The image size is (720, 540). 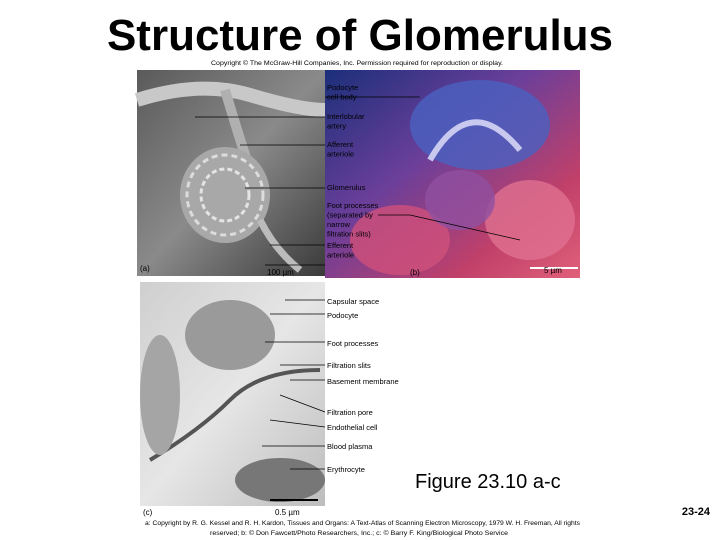 I want to click on figure-caption: Figure 23.10 a-c, so click(x=488, y=482).